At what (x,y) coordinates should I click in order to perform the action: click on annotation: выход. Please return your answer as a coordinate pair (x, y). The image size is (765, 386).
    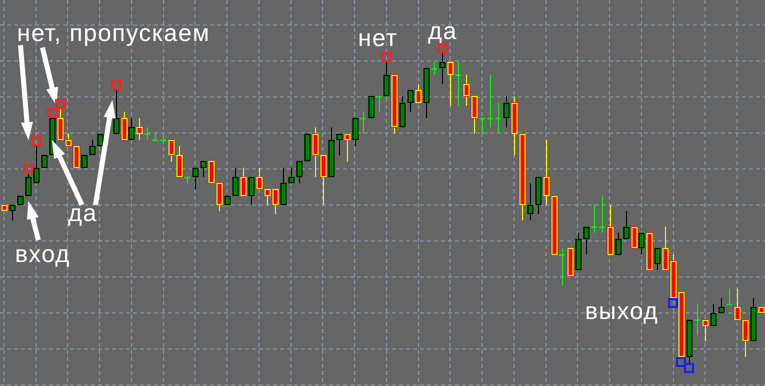
    Looking at the image, I should click on (622, 311).